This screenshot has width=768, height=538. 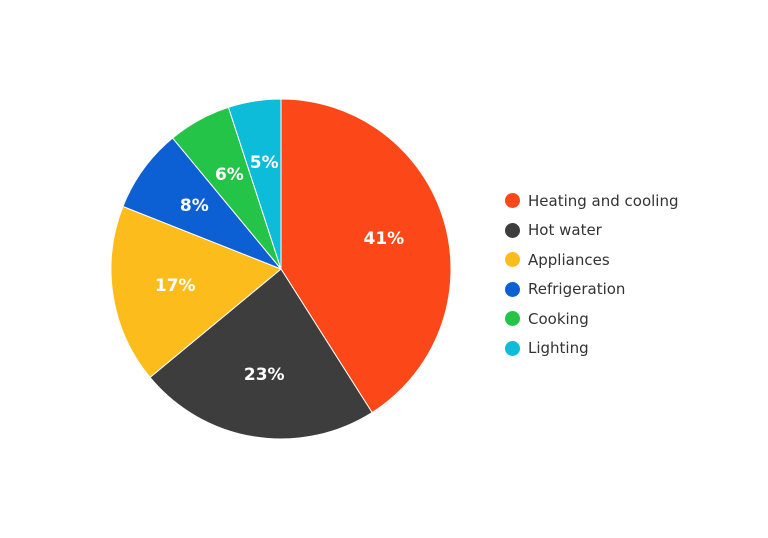 What do you see at coordinates (229, 175) in the screenshot?
I see `slice-label-cooking: 6%` at bounding box center [229, 175].